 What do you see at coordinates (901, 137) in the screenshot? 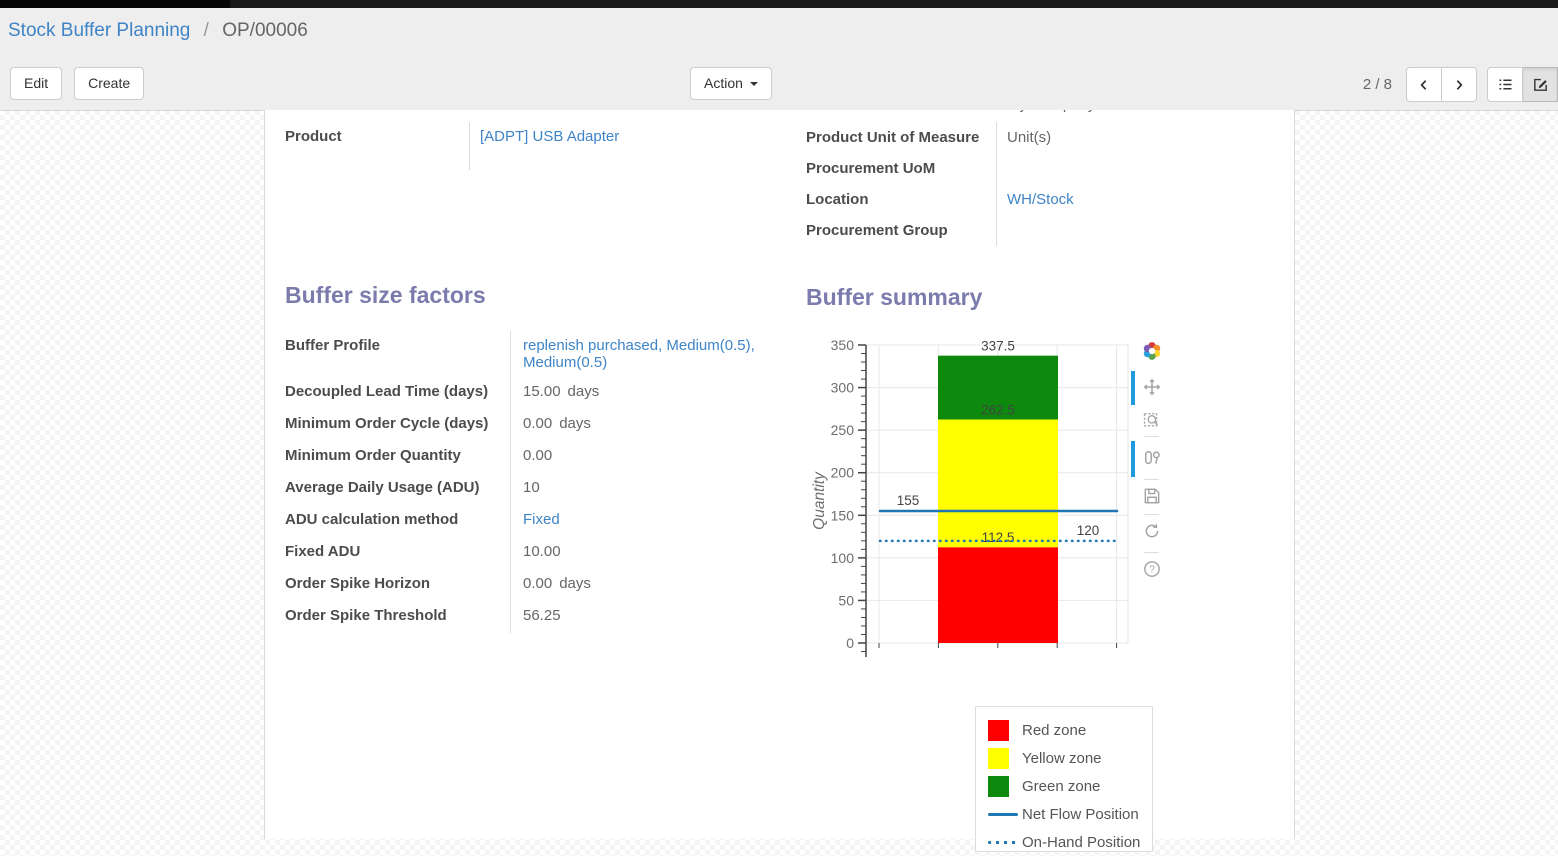
I see `field-label: Product Unit of Measure` at bounding box center [901, 137].